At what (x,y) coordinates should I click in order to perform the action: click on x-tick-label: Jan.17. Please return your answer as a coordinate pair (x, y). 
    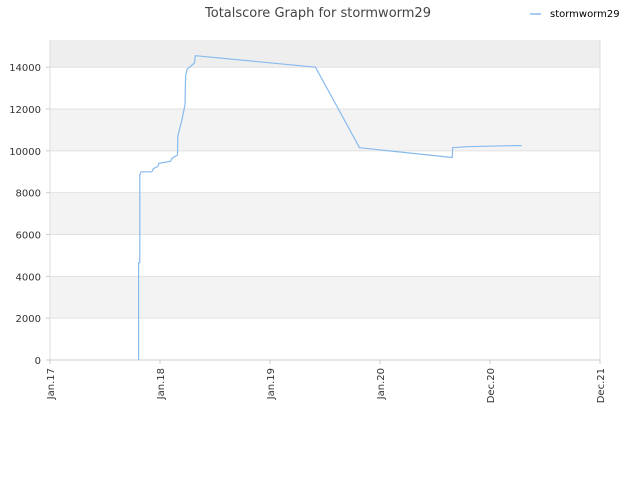
    Looking at the image, I should click on (51, 384).